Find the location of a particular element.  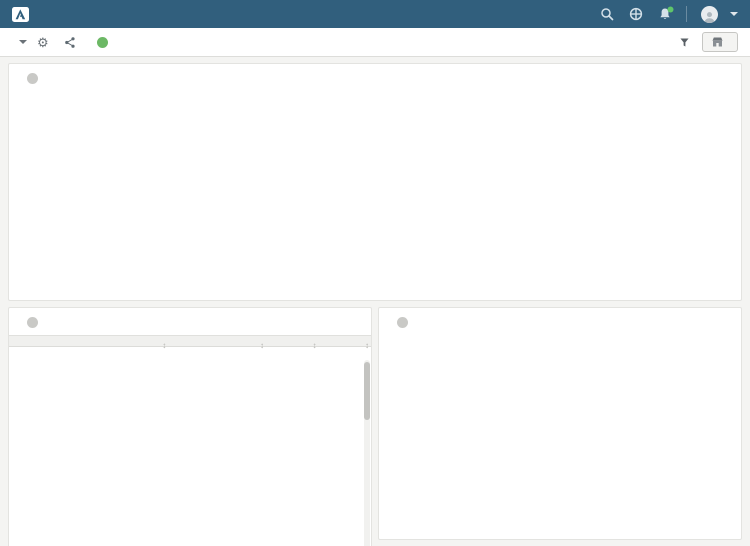

add-report-button is located at coordinates (104, 42).